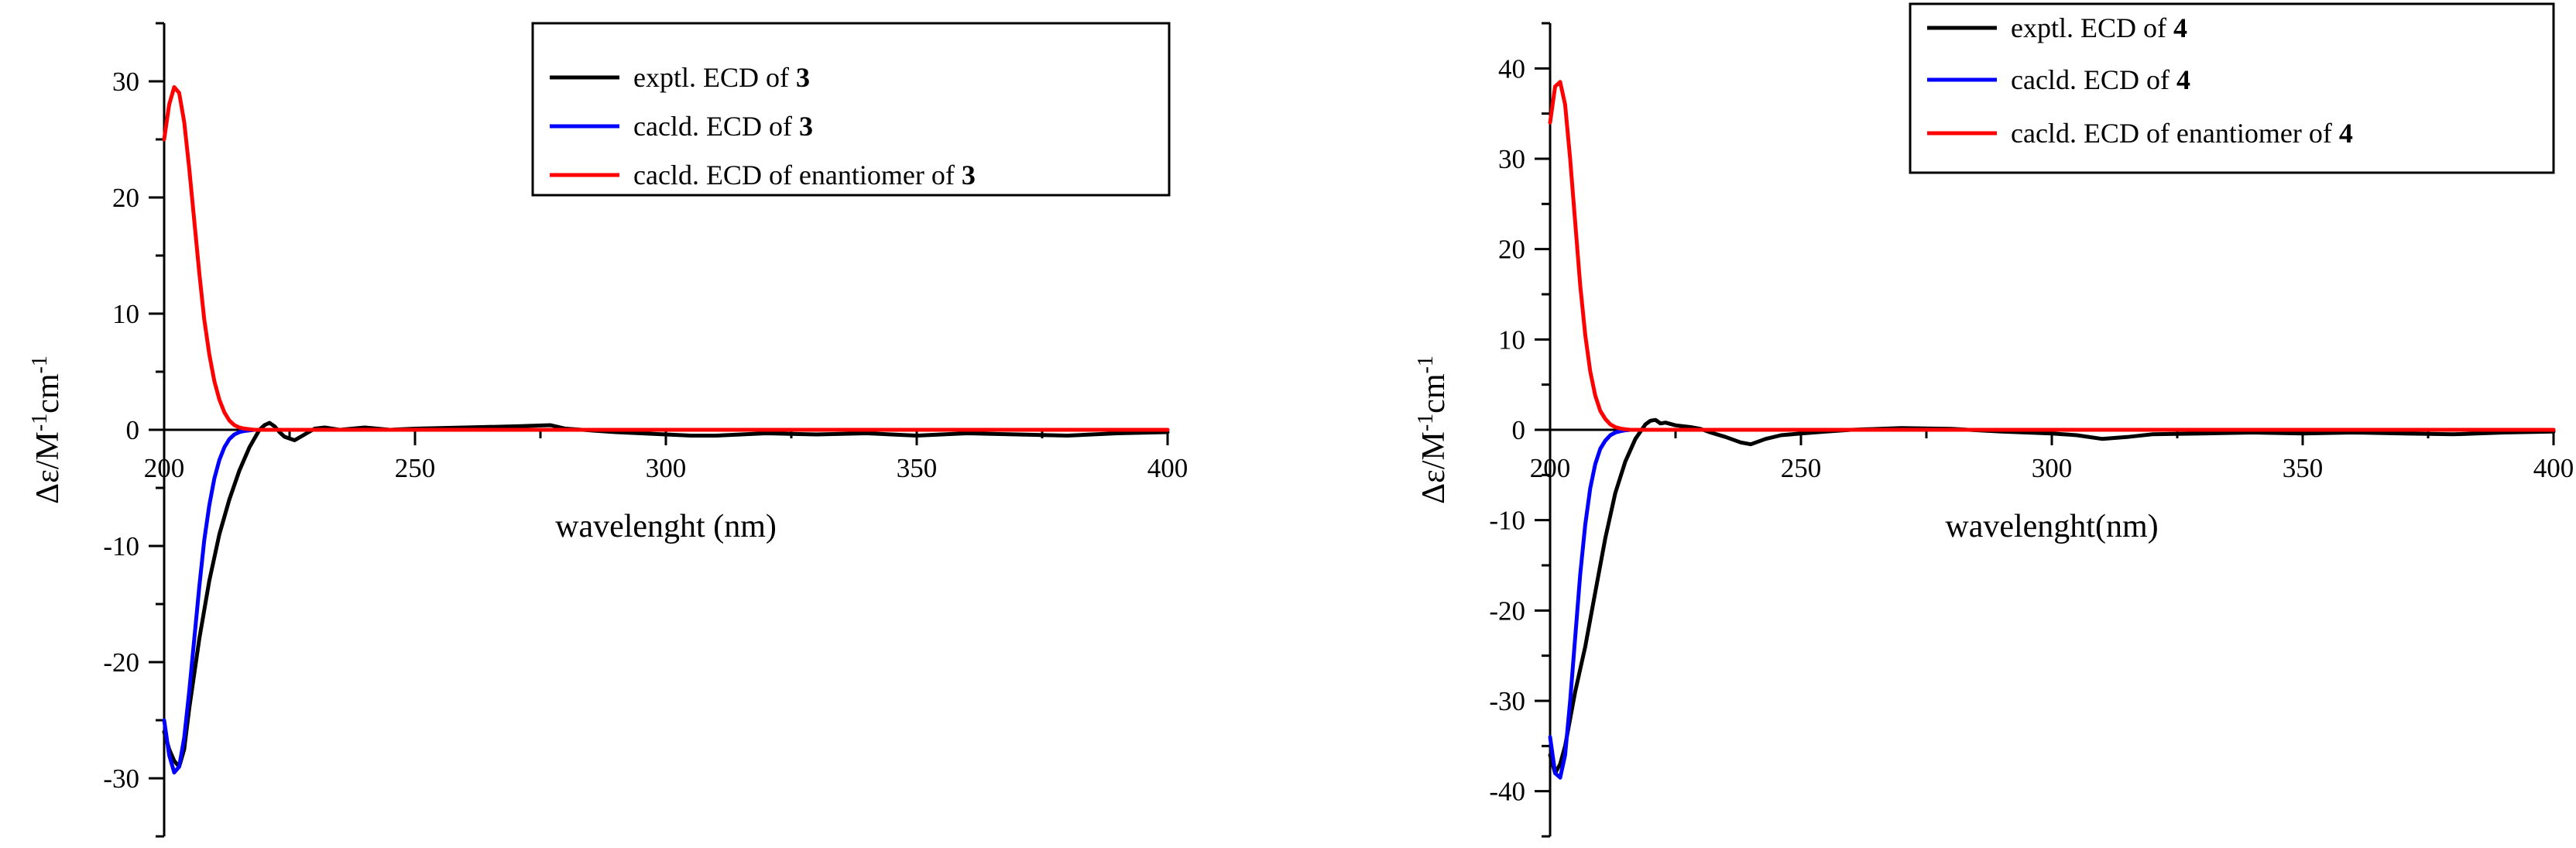  What do you see at coordinates (666, 527) in the screenshot?
I see `x-axis-label: wavelenght (nm)` at bounding box center [666, 527].